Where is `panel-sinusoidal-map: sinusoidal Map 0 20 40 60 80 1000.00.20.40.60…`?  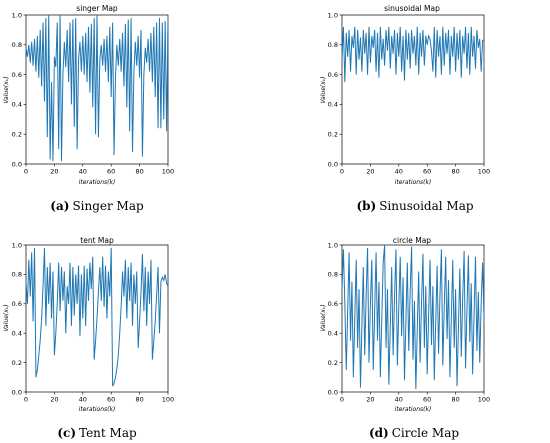 panel-sinusoidal-map: sinusoidal Map 0 20 40 60 80 1000.00.20.40.60… is located at coordinates (405, 108).